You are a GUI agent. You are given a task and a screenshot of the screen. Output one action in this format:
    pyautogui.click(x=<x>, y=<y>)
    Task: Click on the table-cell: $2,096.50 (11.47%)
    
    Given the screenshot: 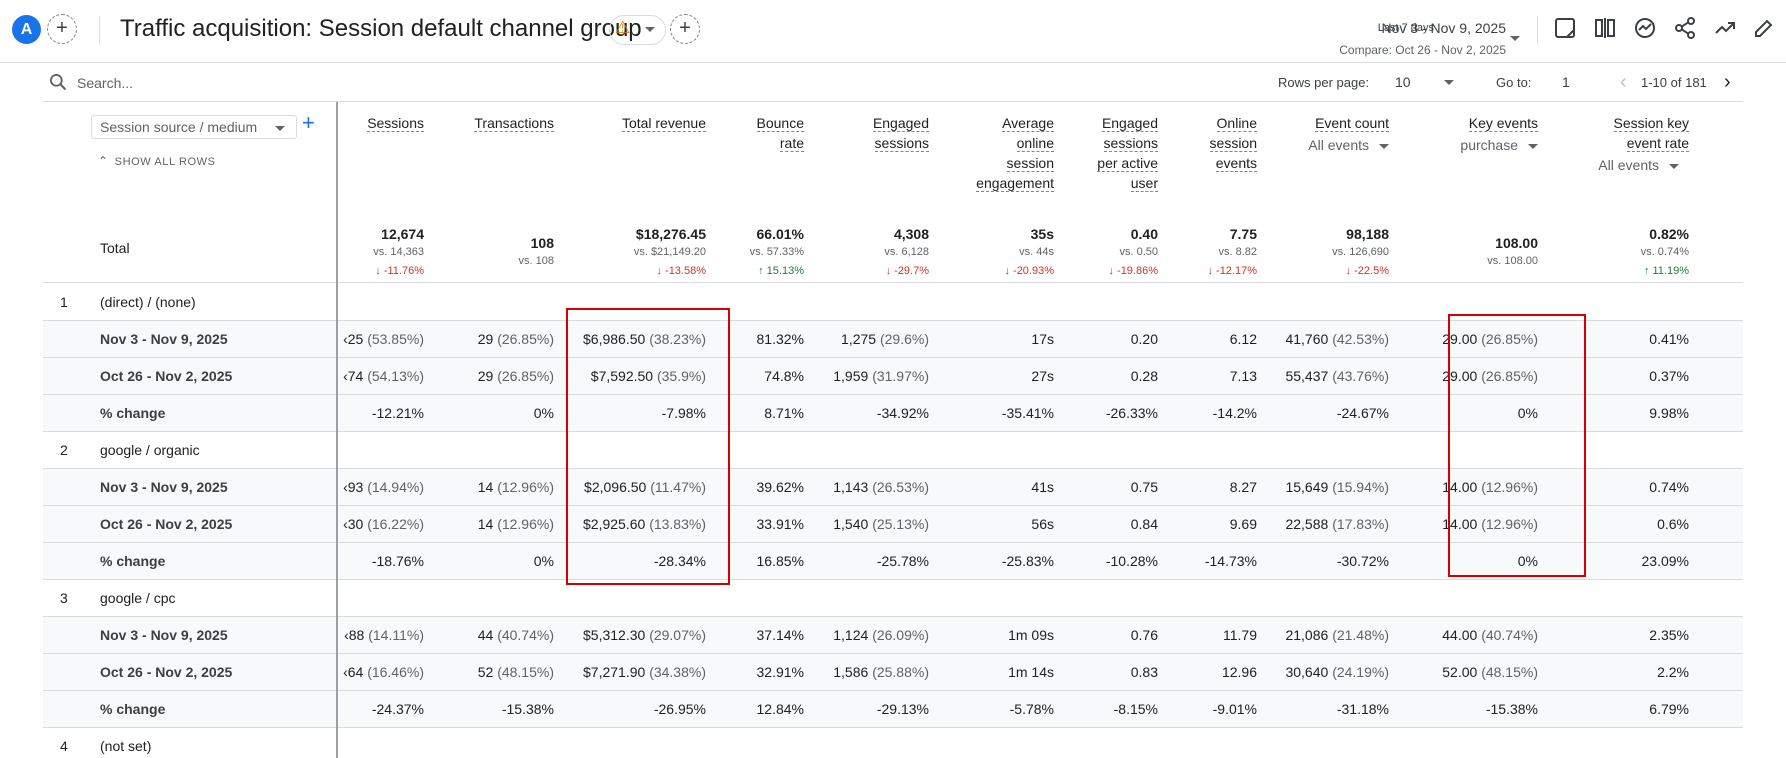 What is the action you would take?
    pyautogui.click(x=645, y=487)
    